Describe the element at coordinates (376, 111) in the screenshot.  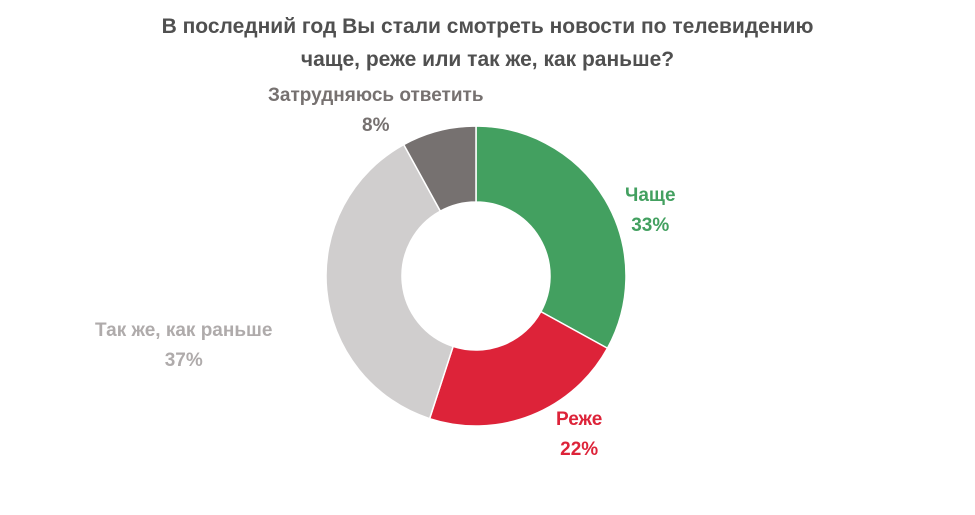
I see `slice-label-zatrudnyayus: Затрудняюсь ответить 8%` at that location.